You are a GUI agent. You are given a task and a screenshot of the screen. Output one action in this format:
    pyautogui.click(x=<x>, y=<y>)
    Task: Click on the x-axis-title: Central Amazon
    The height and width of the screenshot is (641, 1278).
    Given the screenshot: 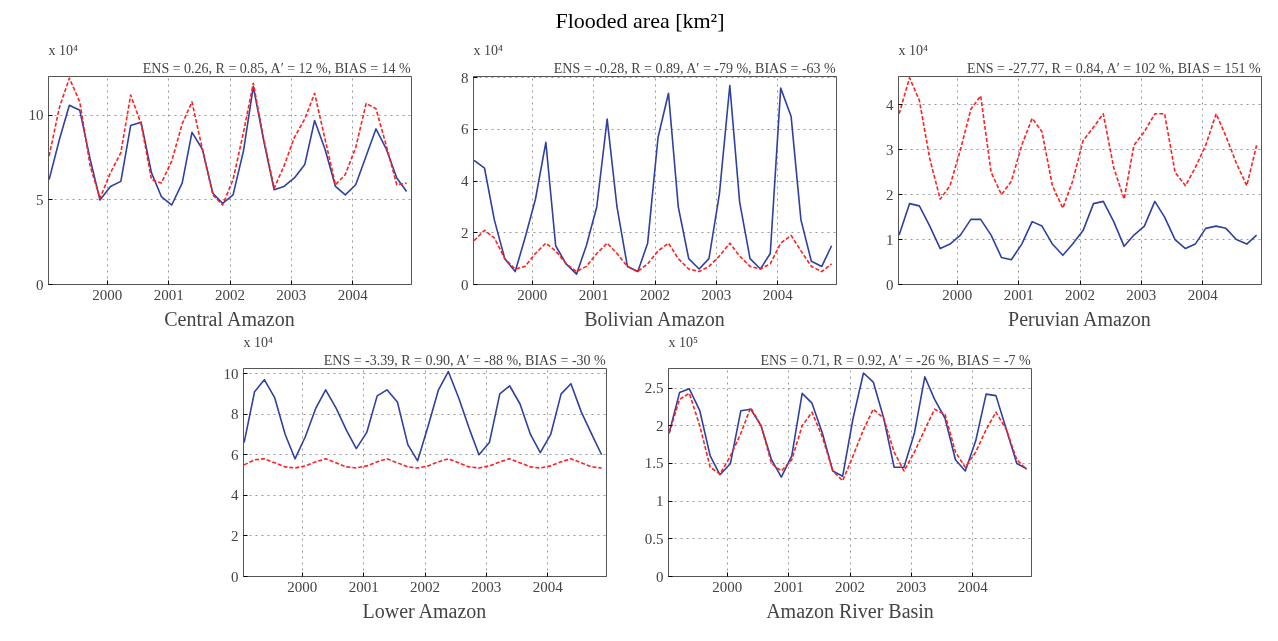 What is the action you would take?
    pyautogui.click(x=229, y=318)
    